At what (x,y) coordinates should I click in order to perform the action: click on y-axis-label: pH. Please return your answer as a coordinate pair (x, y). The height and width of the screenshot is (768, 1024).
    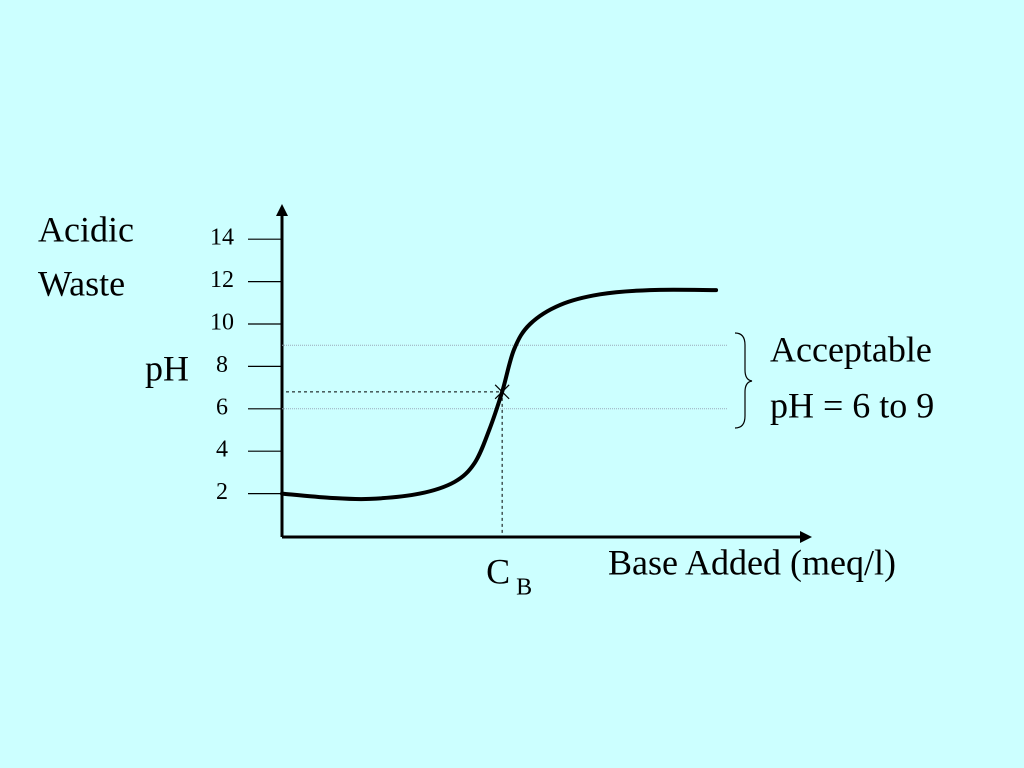
    Looking at the image, I should click on (167, 368).